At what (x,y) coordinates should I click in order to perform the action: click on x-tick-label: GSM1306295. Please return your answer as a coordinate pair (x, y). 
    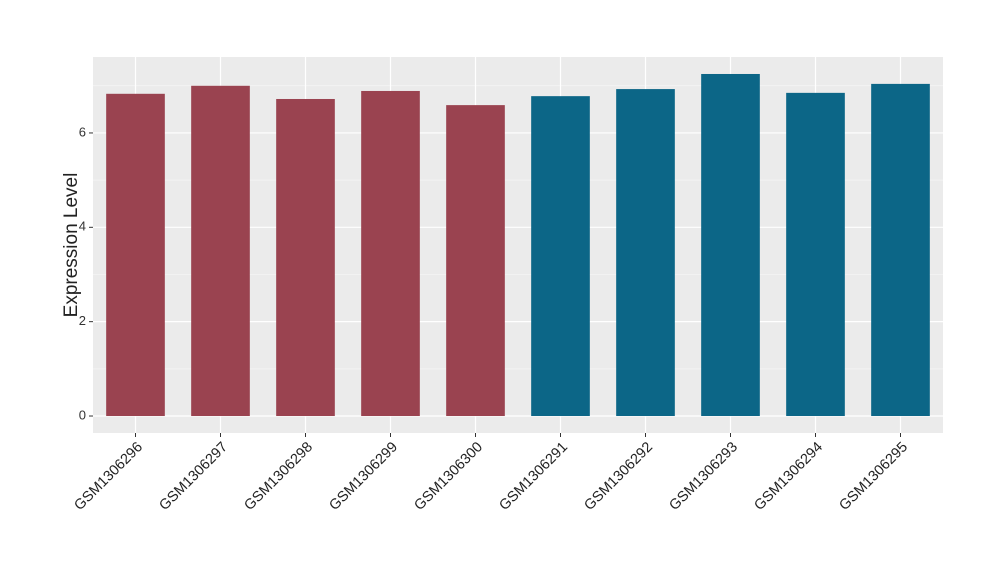
    Looking at the image, I should click on (873, 476).